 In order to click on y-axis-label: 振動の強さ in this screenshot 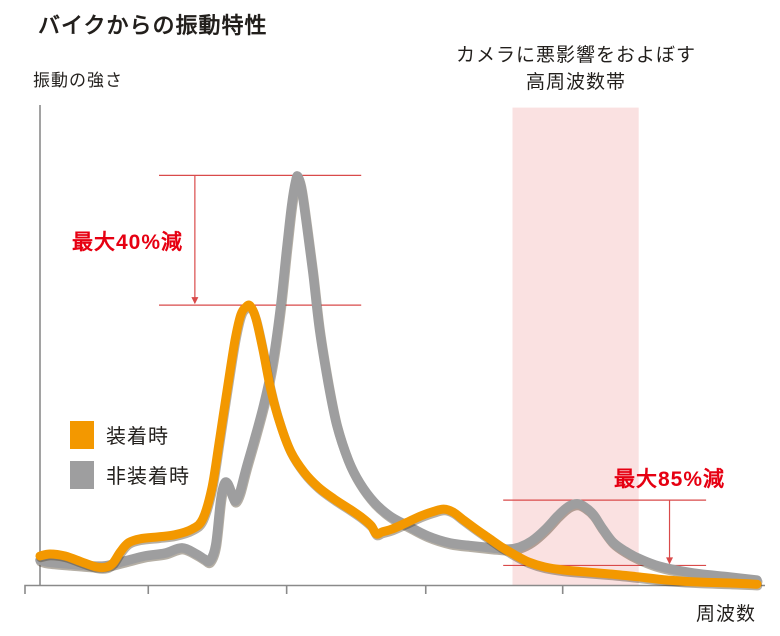, I will do `click(78, 80)`.